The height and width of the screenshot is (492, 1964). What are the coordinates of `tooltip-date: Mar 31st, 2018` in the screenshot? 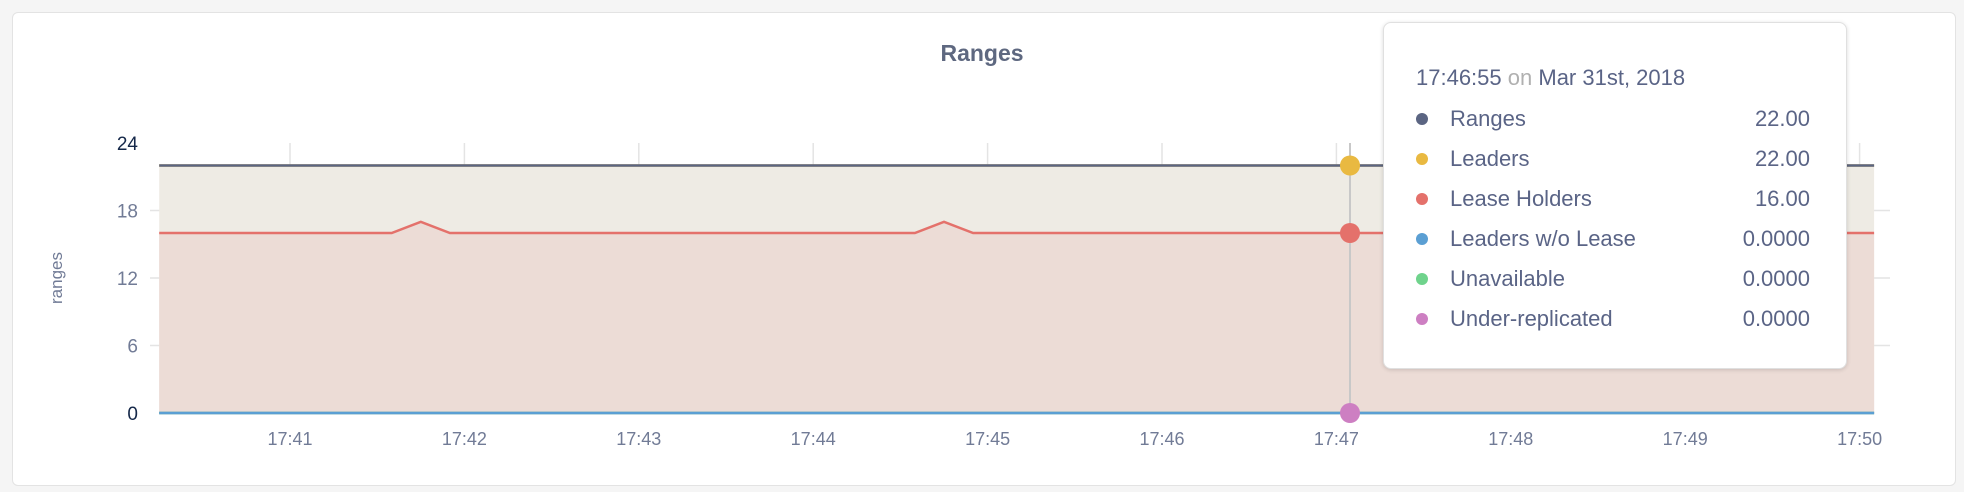 It's located at (1612, 77).